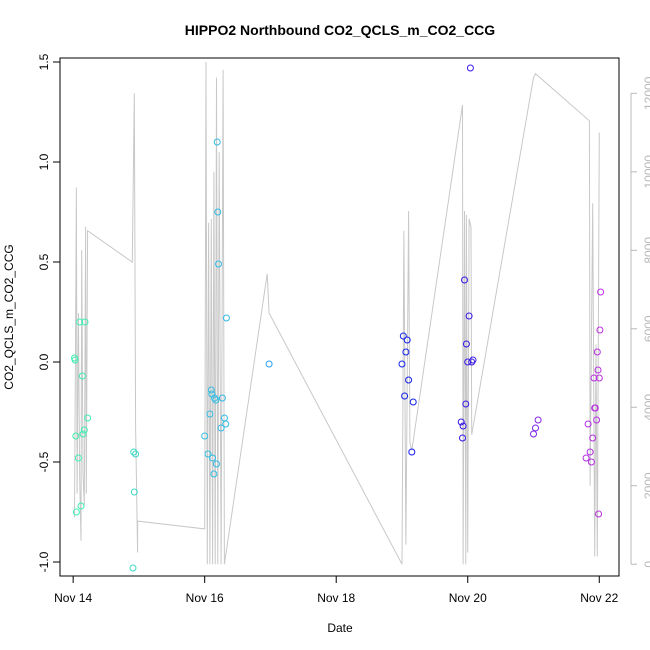 This screenshot has height=650, width=650. What do you see at coordinates (44, 261) in the screenshot?
I see `y-tick-label: 0.5` at bounding box center [44, 261].